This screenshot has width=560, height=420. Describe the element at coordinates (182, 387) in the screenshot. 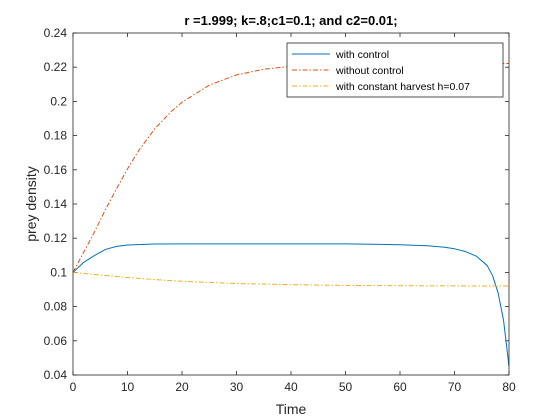

I see `x-tick-label: 20` at that location.